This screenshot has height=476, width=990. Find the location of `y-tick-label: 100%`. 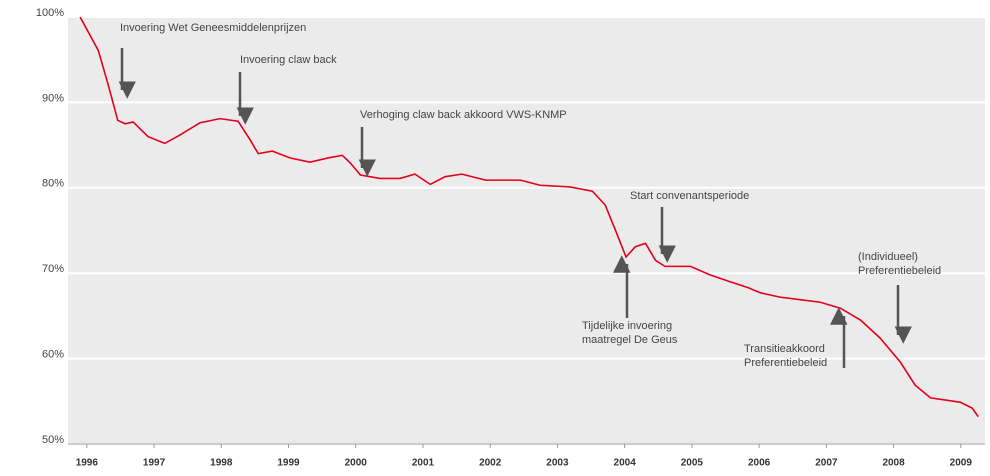

y-tick-label: 100% is located at coordinates (50, 13).